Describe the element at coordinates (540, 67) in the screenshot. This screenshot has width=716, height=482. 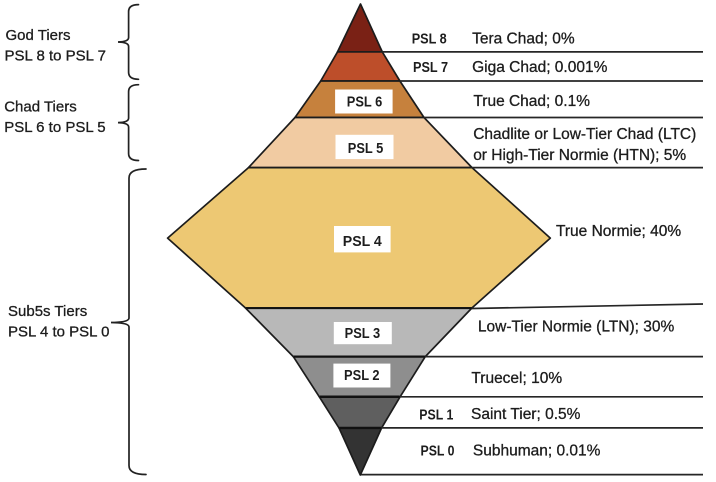
I see `svg-text: Giga Chad; 0.001%` at that location.